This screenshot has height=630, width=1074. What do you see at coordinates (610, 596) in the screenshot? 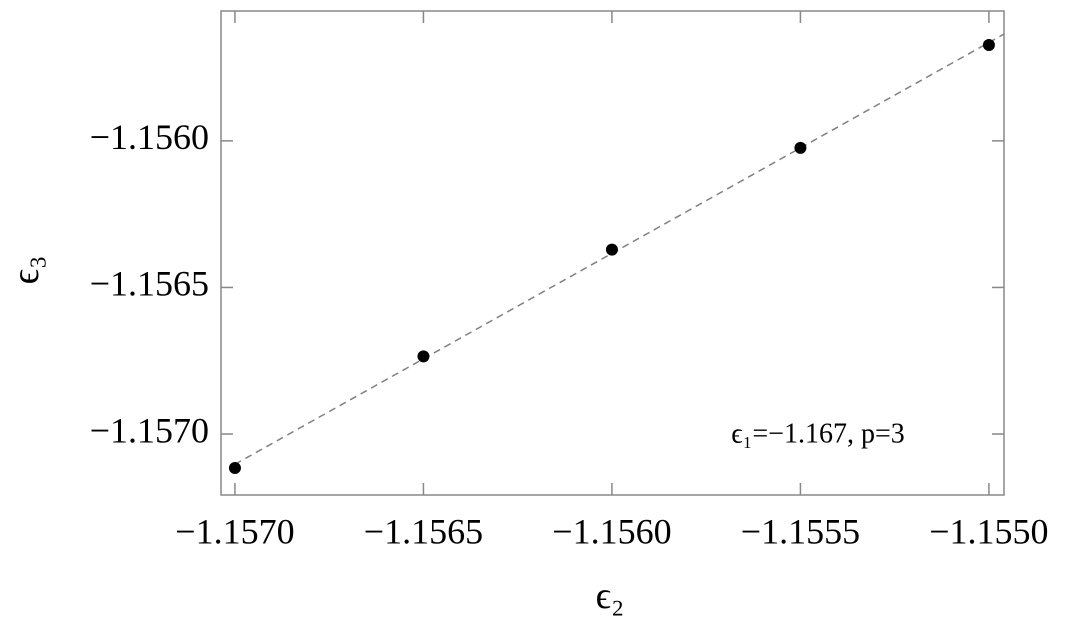
I see `x-axis-label: ϵ₂` at bounding box center [610, 596].